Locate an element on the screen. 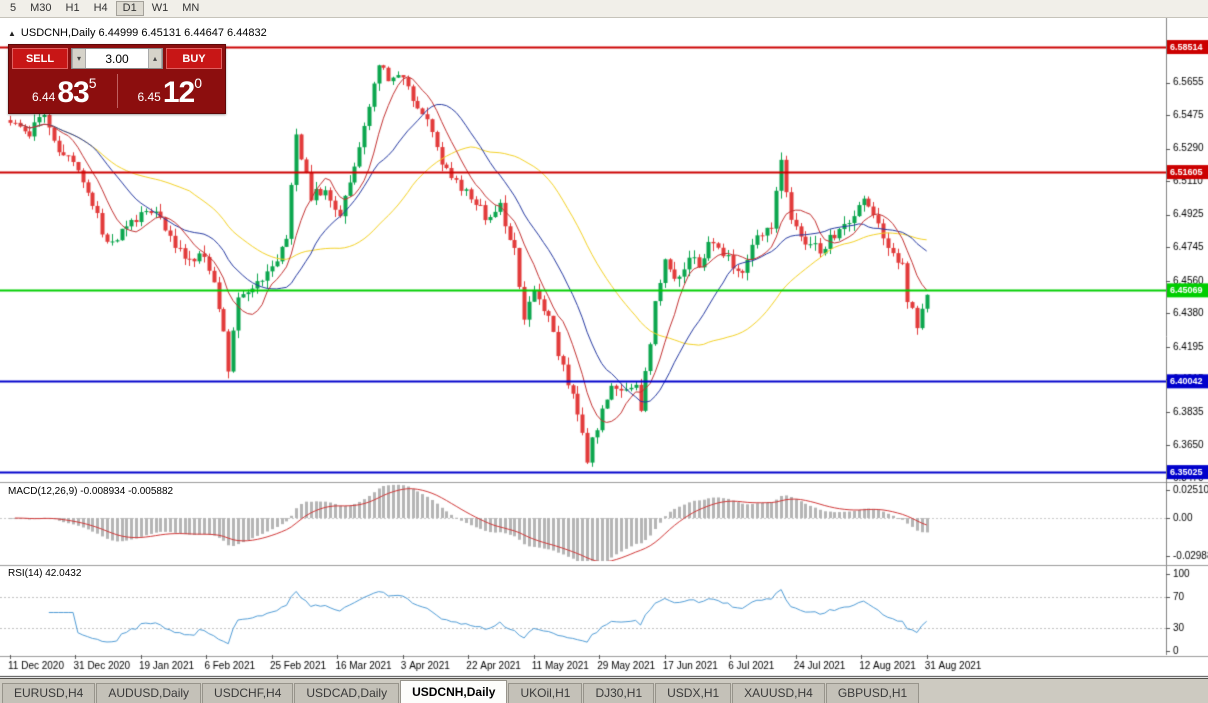  sell-price-pipette: 5 is located at coordinates (92, 83).